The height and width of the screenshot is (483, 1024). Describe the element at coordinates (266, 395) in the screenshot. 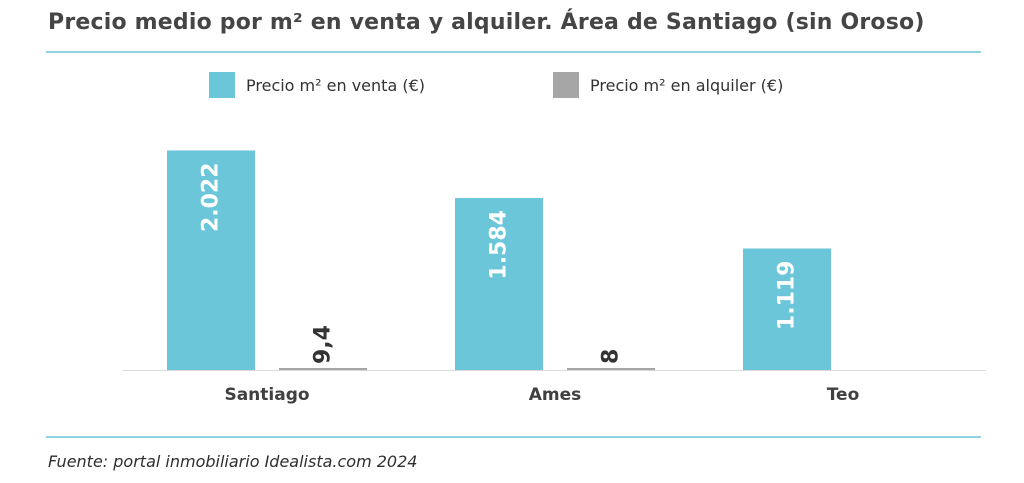

I see `category-label-santiago: Santiago` at that location.